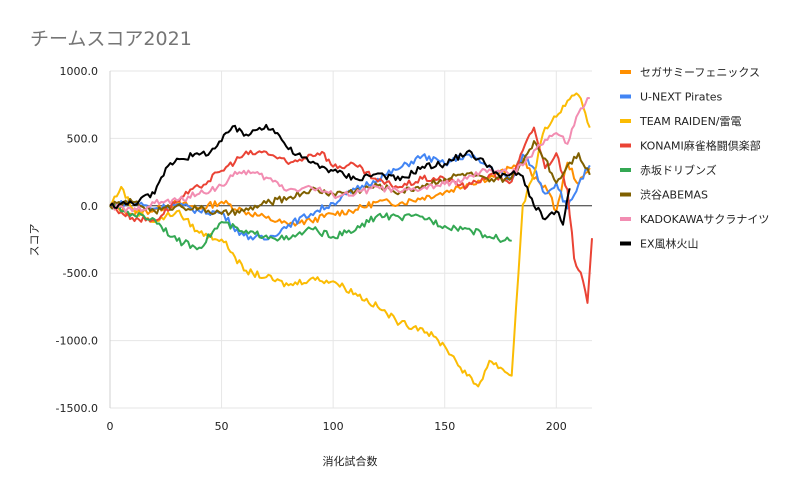 This screenshot has width=792, height=490. What do you see at coordinates (681, 97) in the screenshot?
I see `legend-label: U-NEXT Pirates` at bounding box center [681, 97].